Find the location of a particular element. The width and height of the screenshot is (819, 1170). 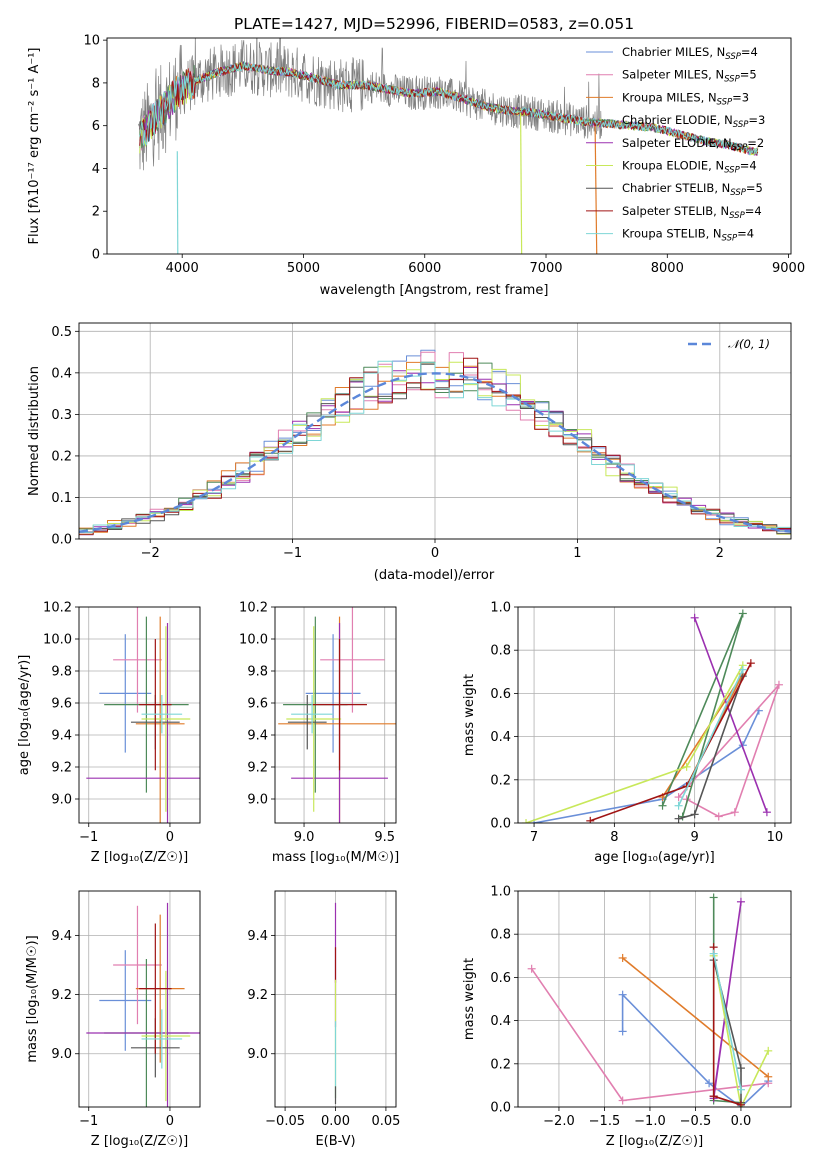

x-tick-label: 0.0 is located at coordinates (741, 1121).